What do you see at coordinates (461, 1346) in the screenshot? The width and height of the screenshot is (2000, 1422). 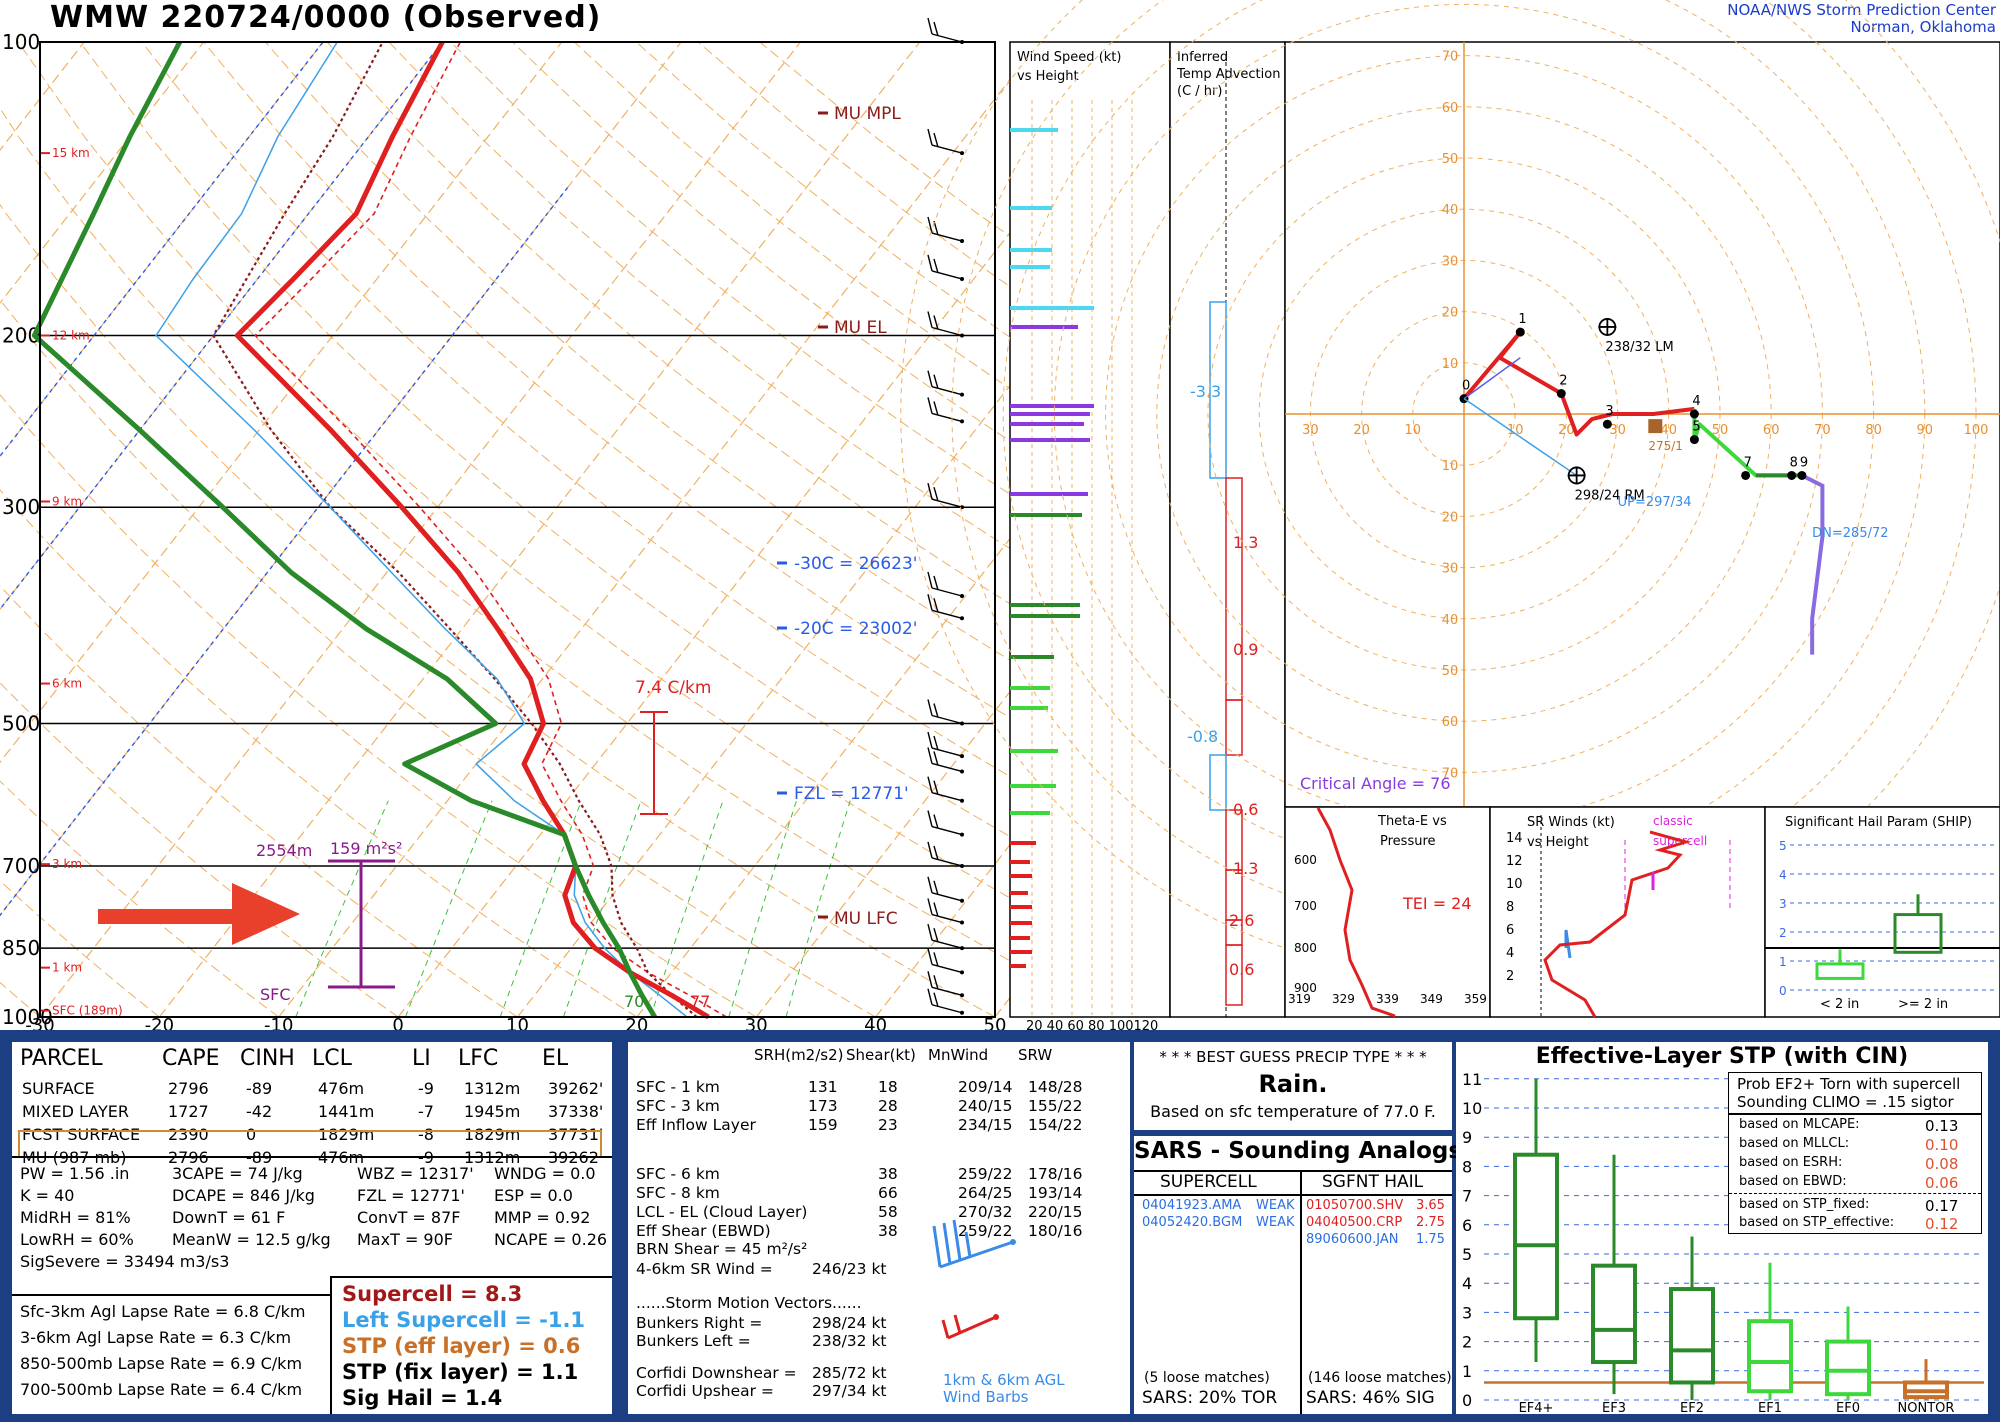 I see `composite-param: STP (eff layer) = 0.6` at bounding box center [461, 1346].